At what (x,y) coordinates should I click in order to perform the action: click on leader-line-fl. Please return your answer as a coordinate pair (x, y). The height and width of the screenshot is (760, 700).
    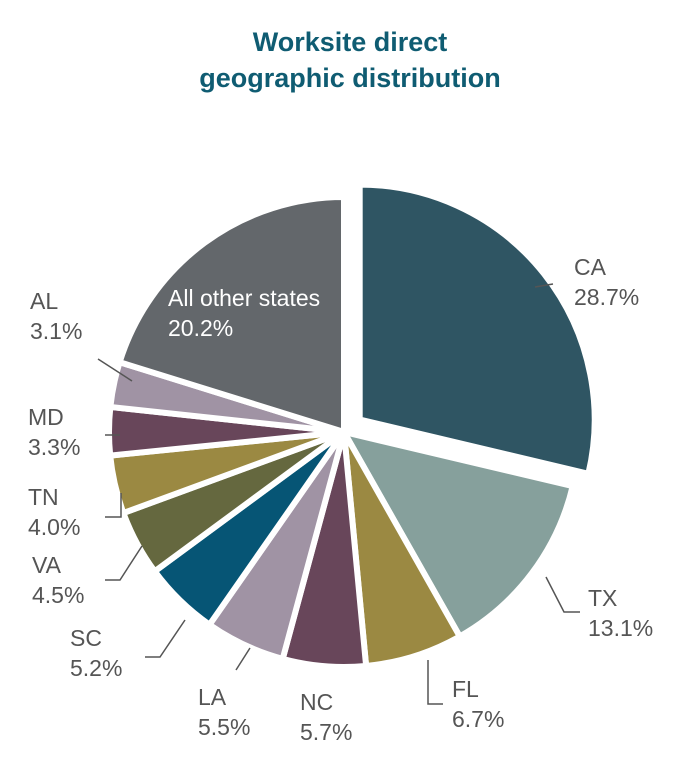
    Looking at the image, I should click on (435, 682).